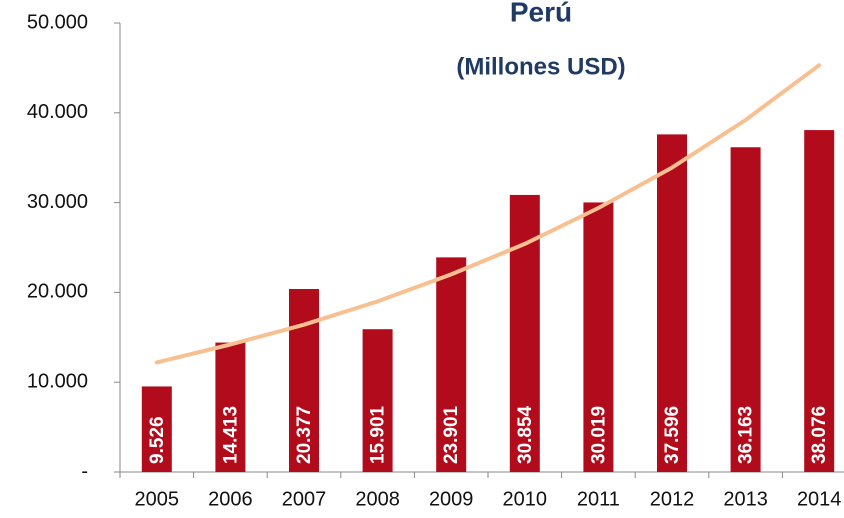  I want to click on x-tick-label: 2011, so click(598, 499).